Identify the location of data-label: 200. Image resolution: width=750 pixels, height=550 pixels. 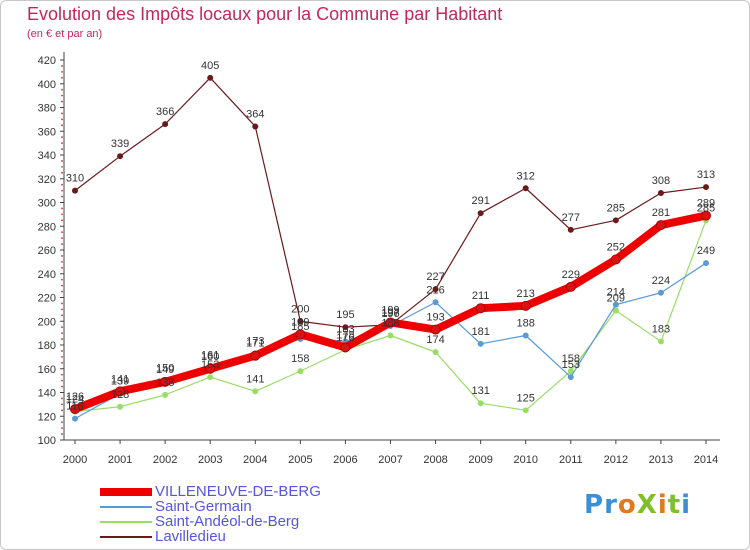
(300, 309).